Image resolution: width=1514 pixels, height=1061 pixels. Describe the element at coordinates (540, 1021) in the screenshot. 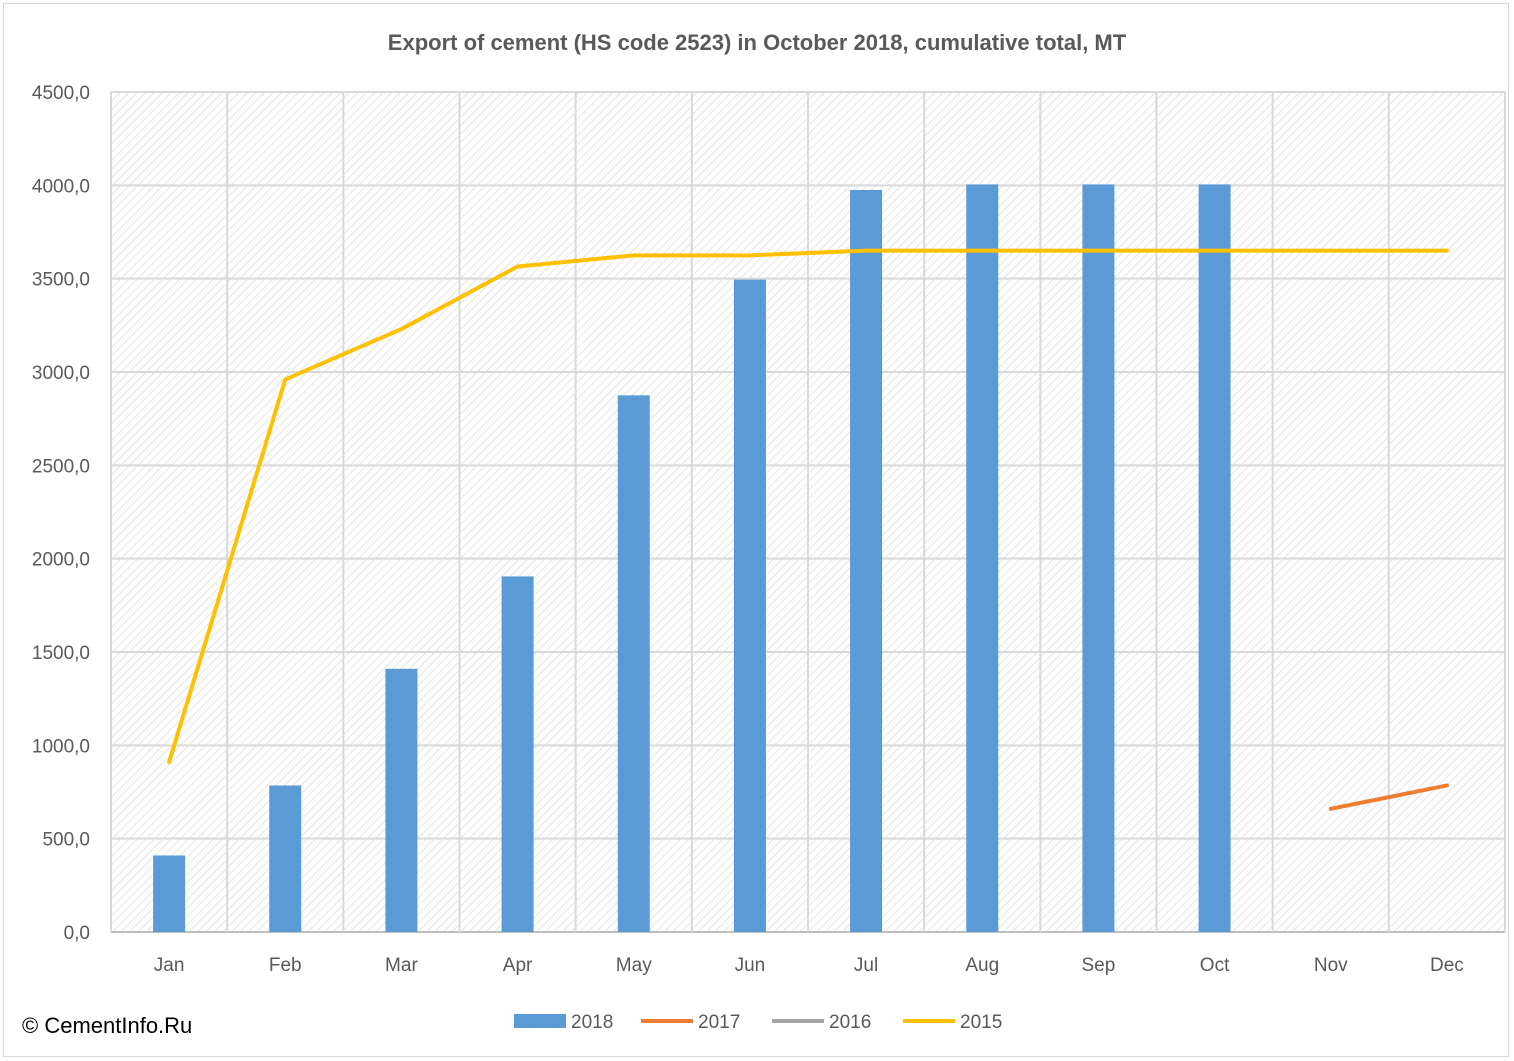

I see `legend-swatch-2018` at that location.